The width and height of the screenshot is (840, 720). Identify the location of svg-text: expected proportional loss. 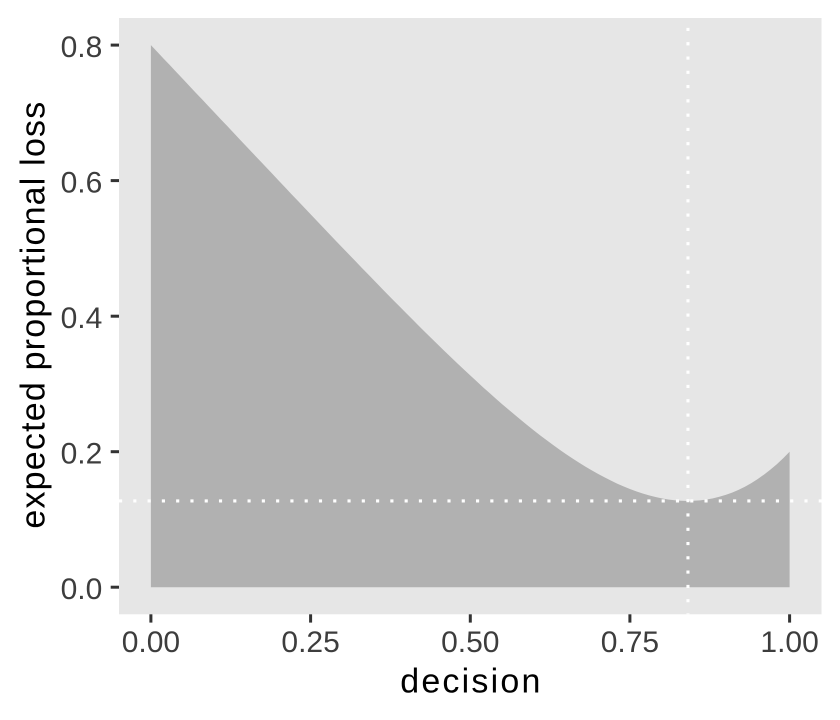
(34, 315).